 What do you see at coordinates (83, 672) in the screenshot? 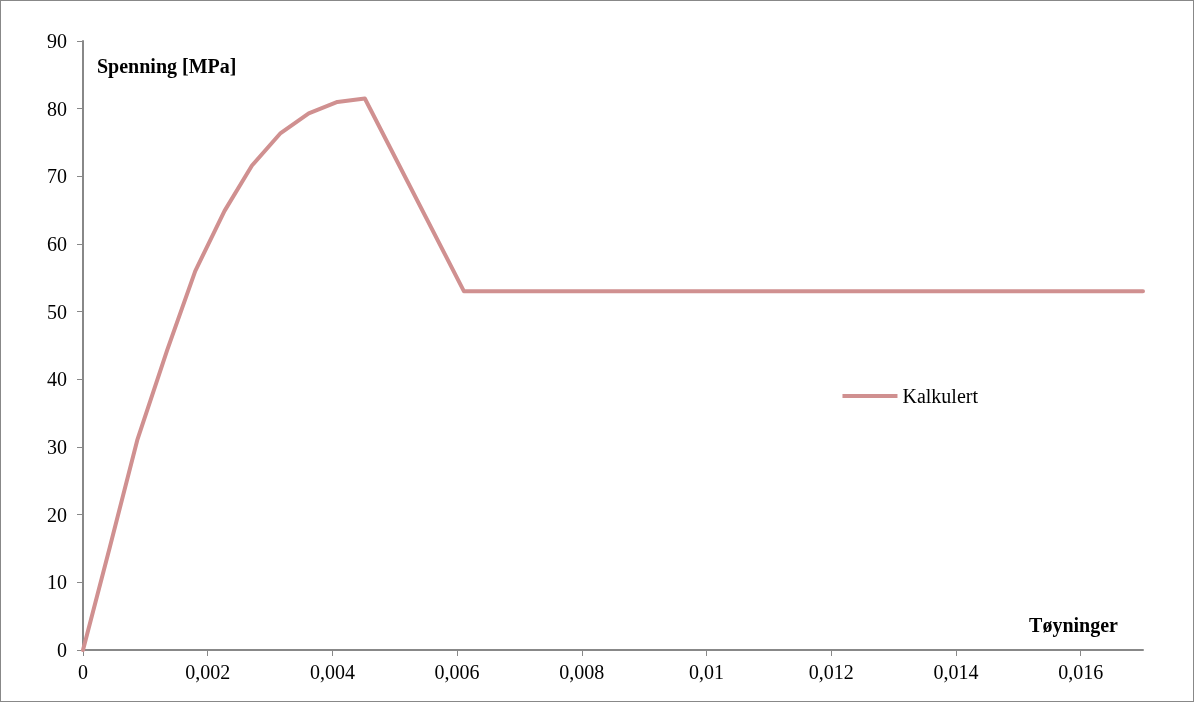
I see `x-tick-label: 0` at bounding box center [83, 672].